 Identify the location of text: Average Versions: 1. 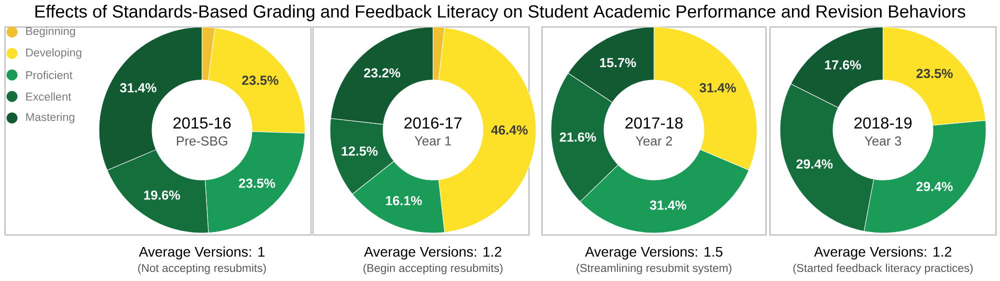
(201, 253).